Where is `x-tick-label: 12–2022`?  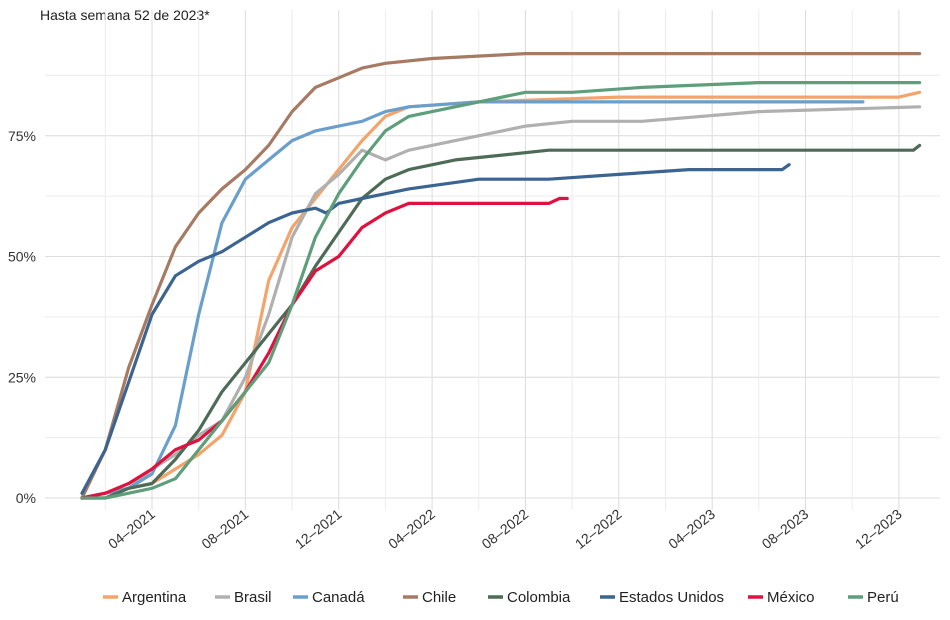
x-tick-label: 12–2022 is located at coordinates (598, 529).